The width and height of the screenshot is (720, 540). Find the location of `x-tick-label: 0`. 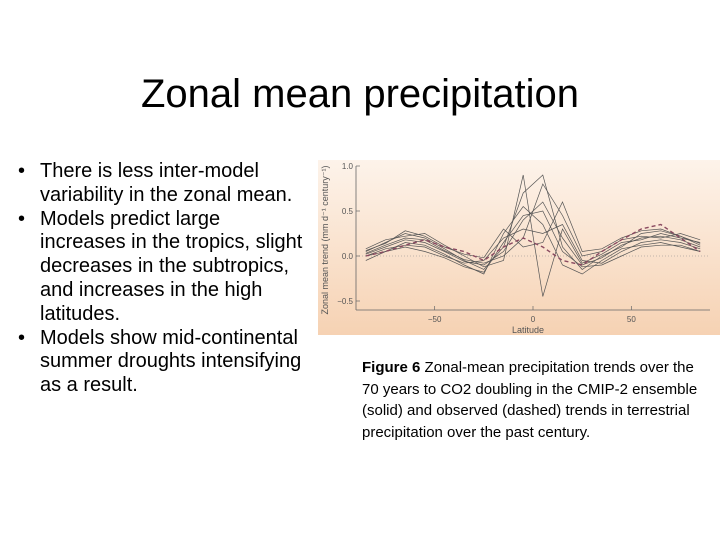

x-tick-label: 0 is located at coordinates (533, 319).